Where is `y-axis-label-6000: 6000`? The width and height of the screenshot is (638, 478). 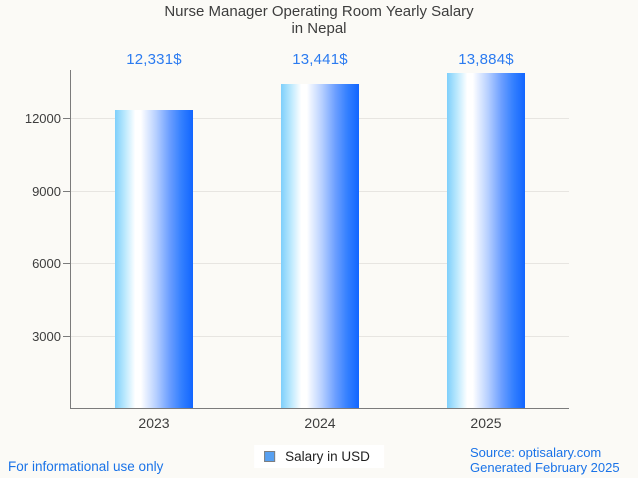 y-axis-label-6000: 6000 is located at coordinates (46, 264).